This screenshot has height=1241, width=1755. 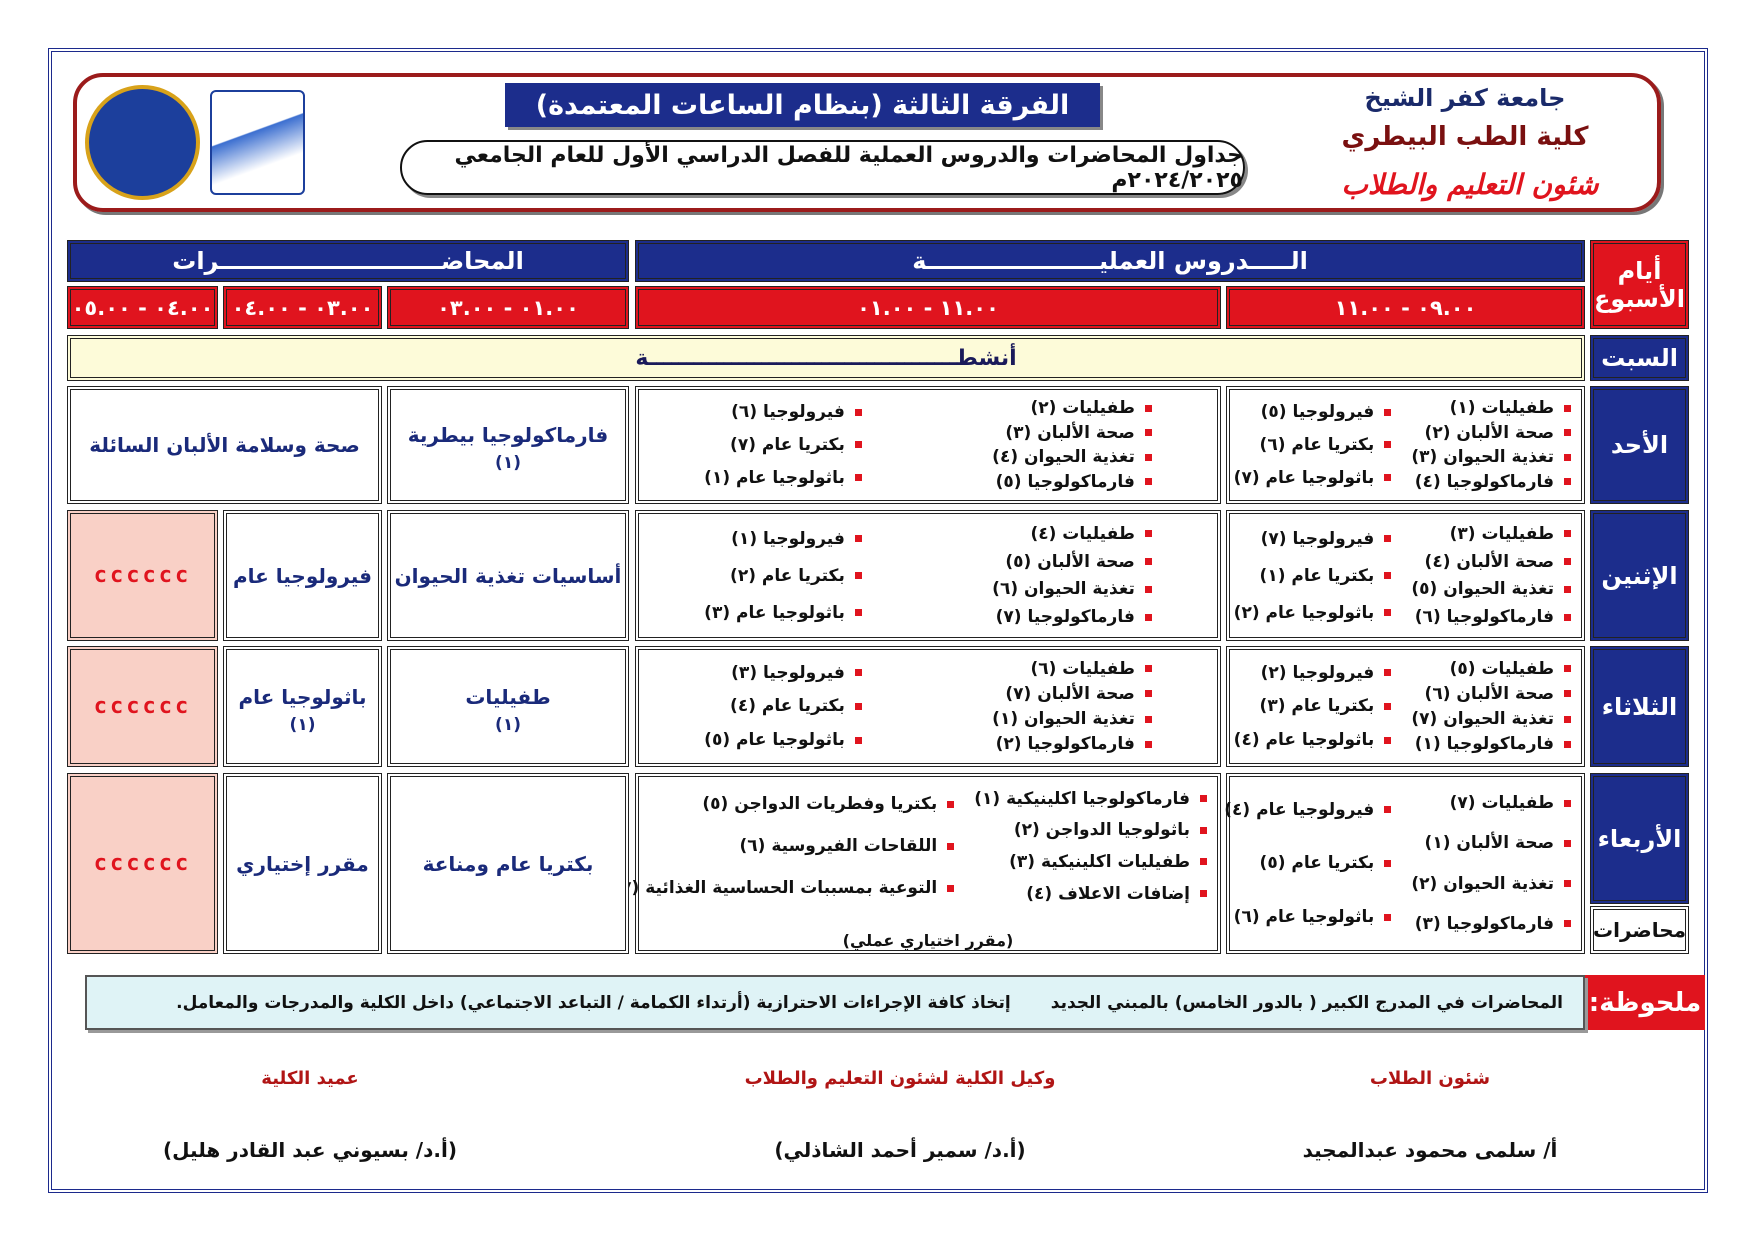 I want to click on day-name: السبت, so click(x=1639, y=358).